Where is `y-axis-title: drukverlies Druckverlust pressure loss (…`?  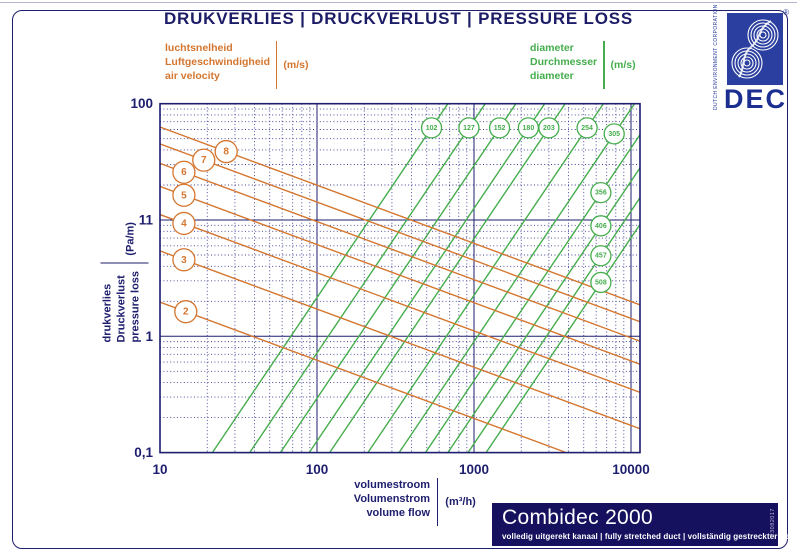
y-axis-title: drukverlies Druckverlust pressure loss (… is located at coordinates (130, 270).